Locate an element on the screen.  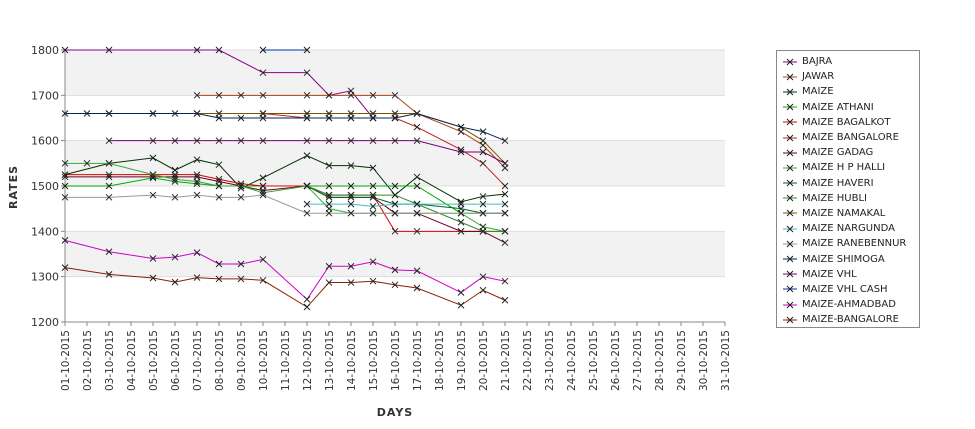
legend-label: MAIZE BANGALORE is located at coordinates (850, 138).